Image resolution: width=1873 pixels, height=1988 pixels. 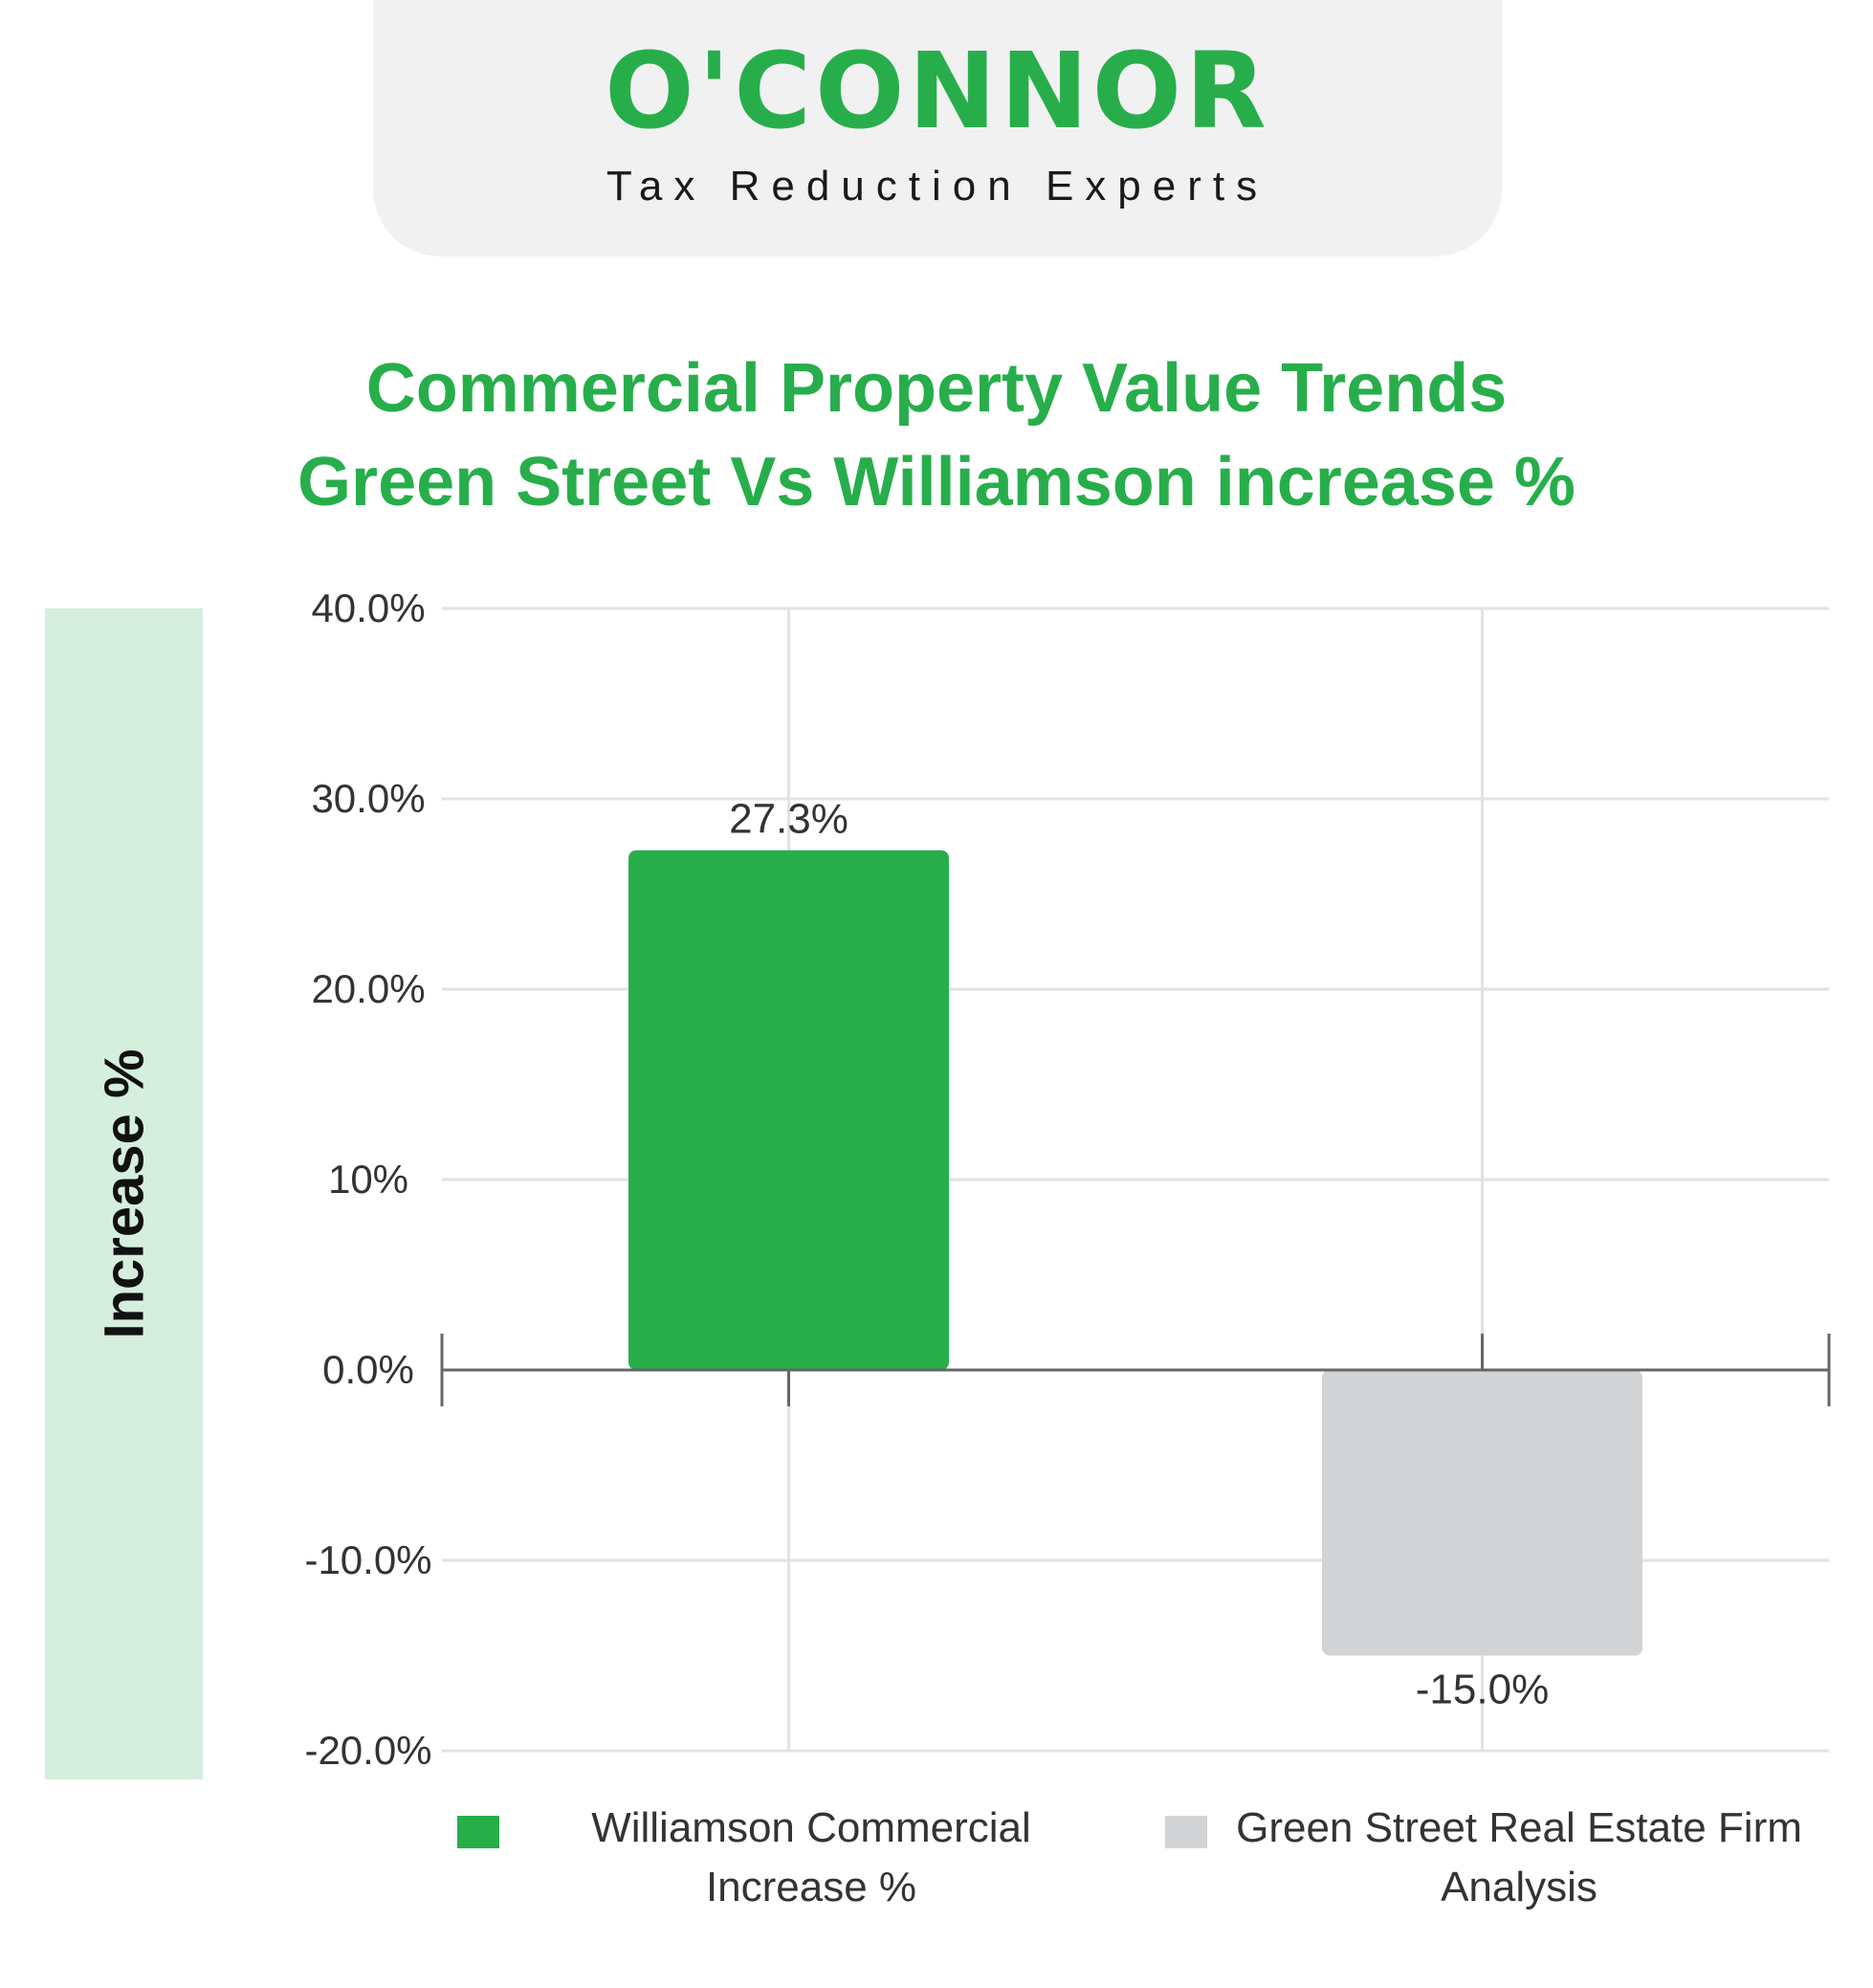 What do you see at coordinates (1519, 1857) in the screenshot?
I see `legend-label-green-street: Green Street Real Estate Firm Analysis` at bounding box center [1519, 1857].